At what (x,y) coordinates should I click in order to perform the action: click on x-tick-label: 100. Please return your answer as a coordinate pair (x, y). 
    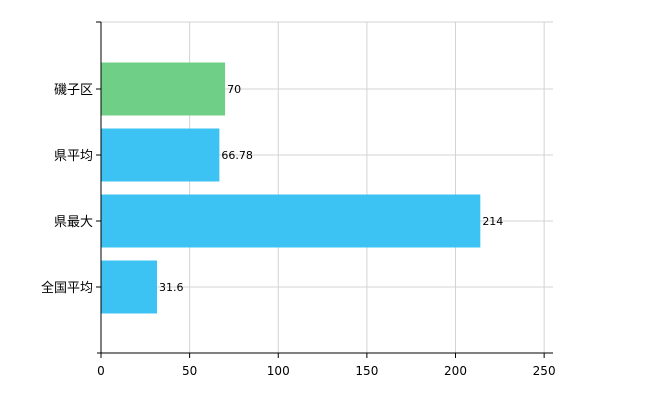
    Looking at the image, I should click on (278, 371).